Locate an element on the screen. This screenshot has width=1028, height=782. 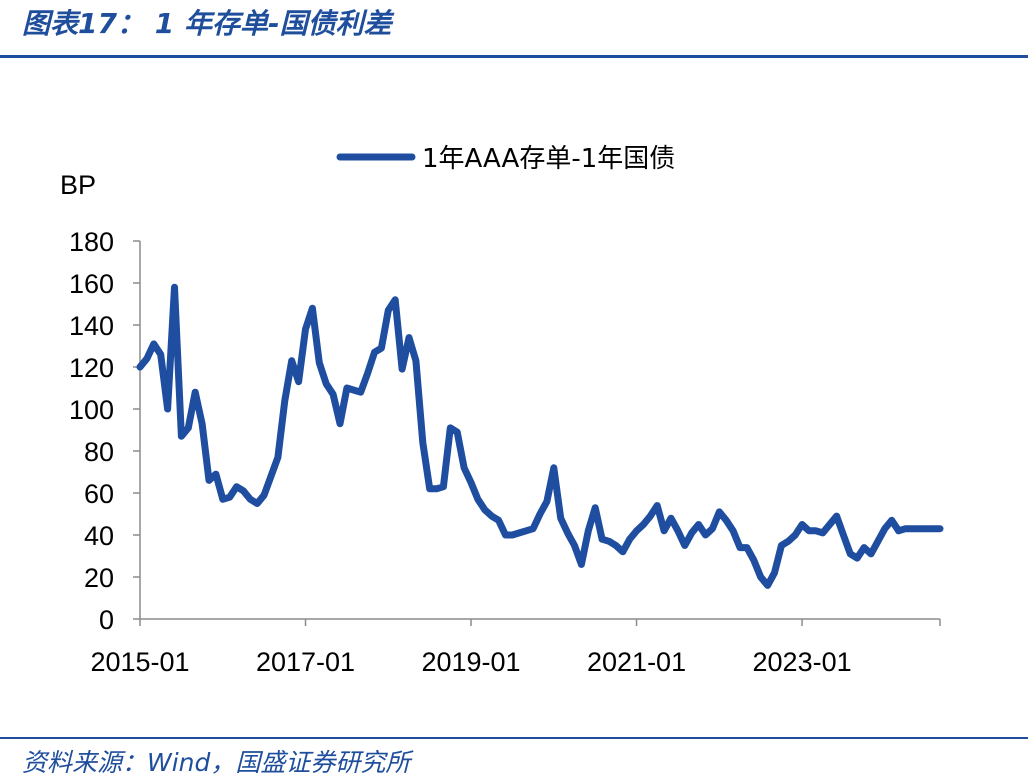
x-tick-label: 2019-01 is located at coordinates (470, 662).